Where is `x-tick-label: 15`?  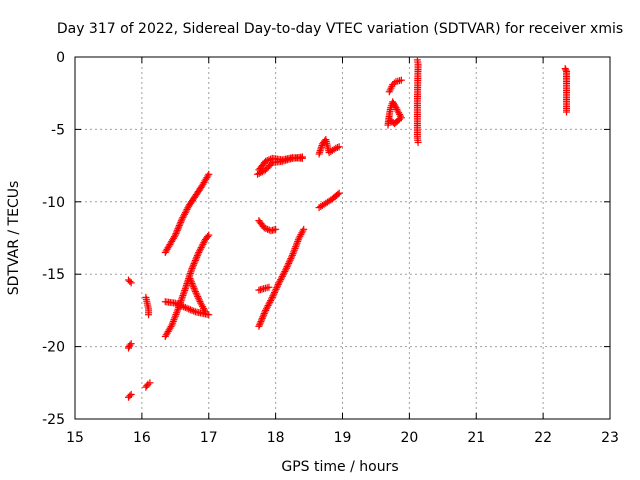 x-tick-label: 15 is located at coordinates (75, 438).